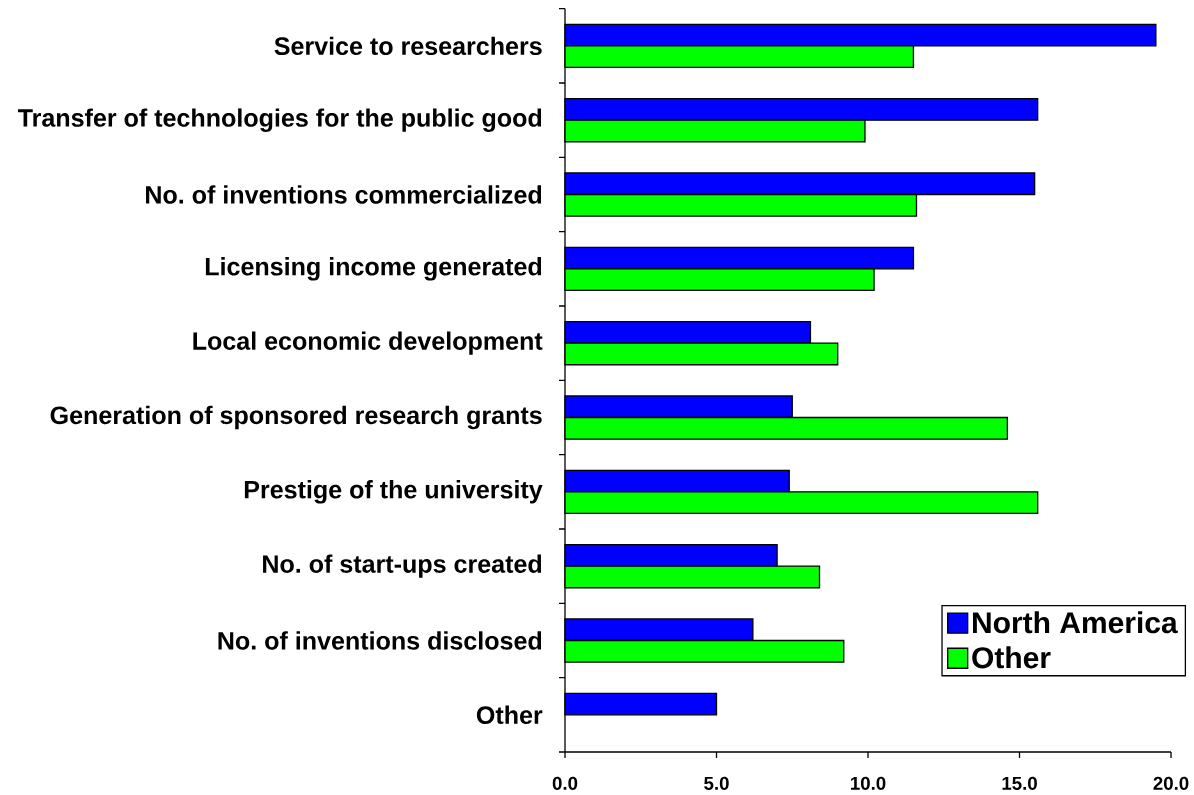 This screenshot has width=1194, height=795. What do you see at coordinates (296, 417) in the screenshot?
I see `y-tick-label: Generation of sponsored research grants` at bounding box center [296, 417].